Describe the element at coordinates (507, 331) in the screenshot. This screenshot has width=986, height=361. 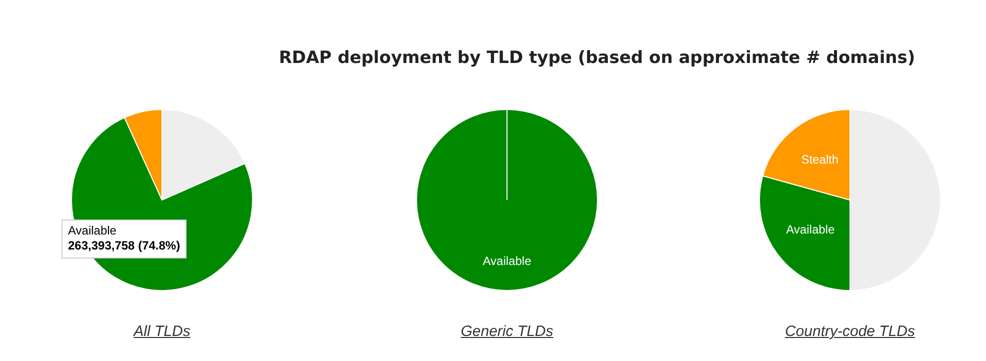
I see `text: Generic TLDs` at that location.